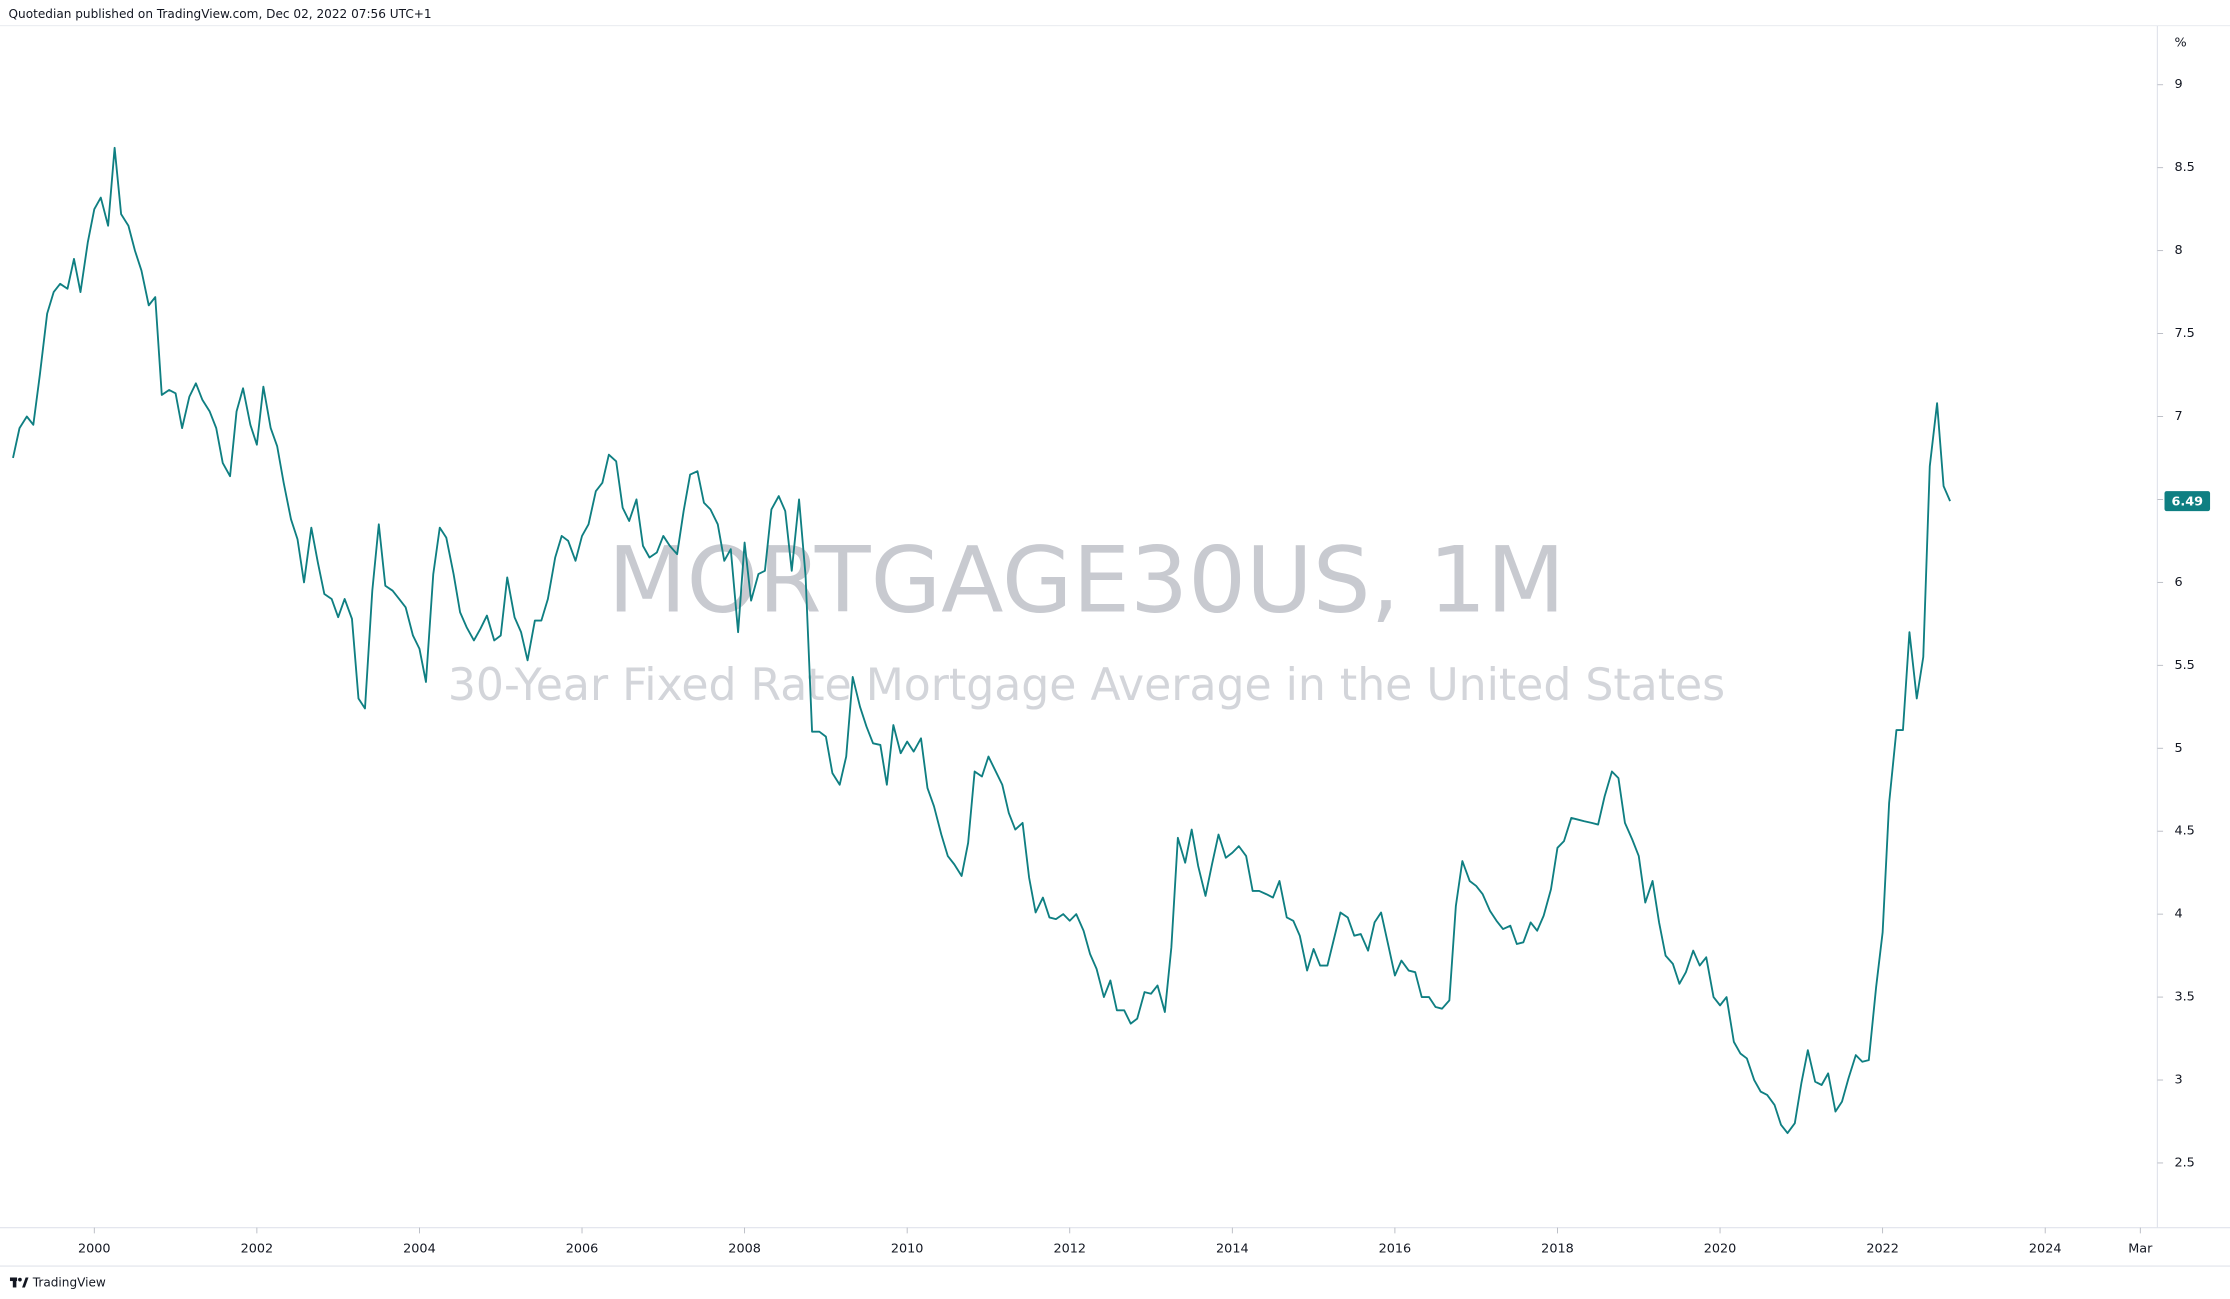 The width and height of the screenshot is (2230, 1299). I want to click on x-tick-label: 2000, so click(94, 1249).